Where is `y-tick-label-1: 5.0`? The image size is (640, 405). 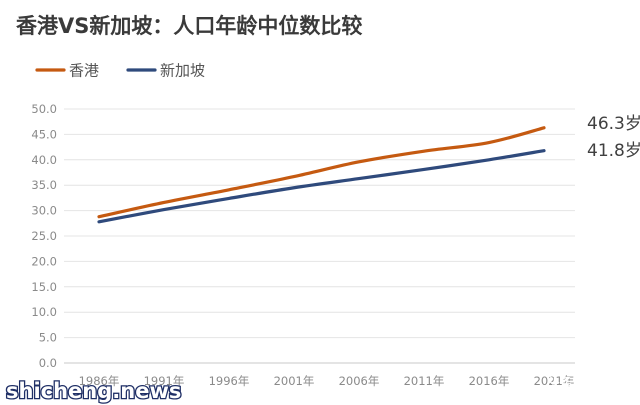
y-tick-label-1: 5.0 is located at coordinates (48, 338).